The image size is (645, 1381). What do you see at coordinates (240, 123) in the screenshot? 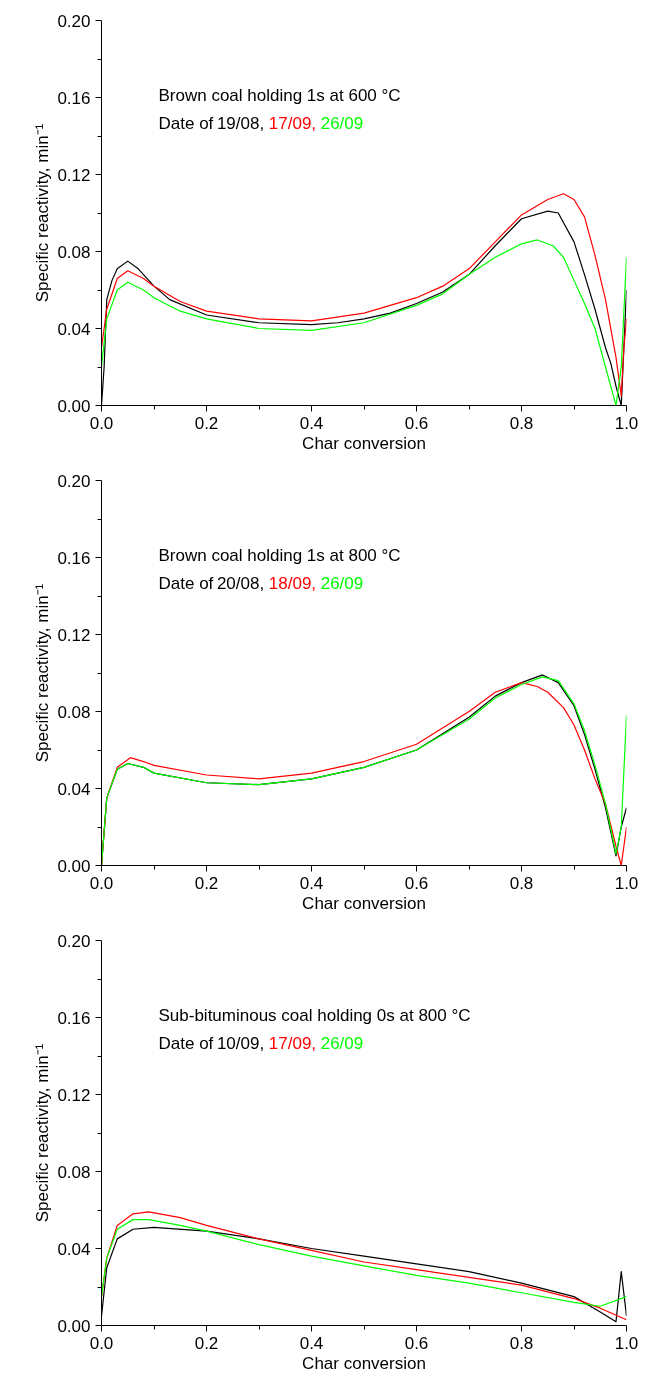
I see `text: 19/08,` at bounding box center [240, 123].